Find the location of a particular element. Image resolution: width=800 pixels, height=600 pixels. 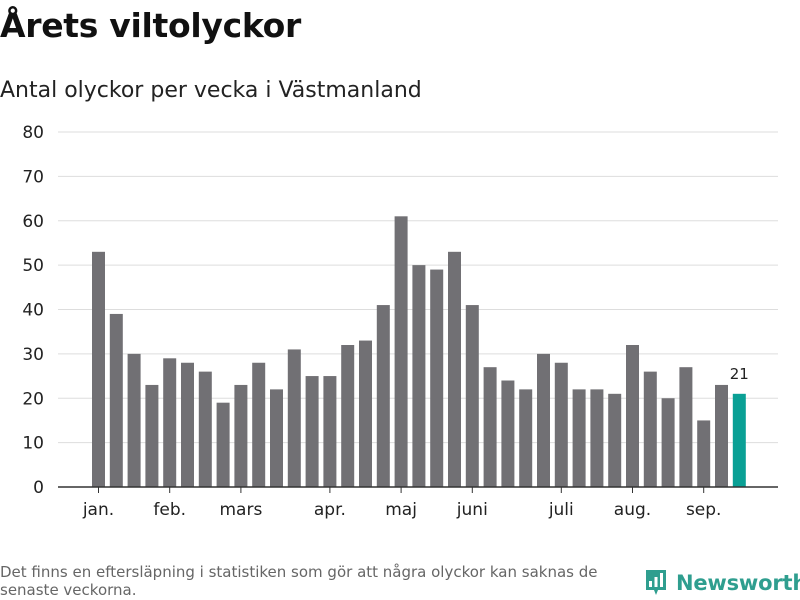

x-tick-label: aug. is located at coordinates (632, 510).